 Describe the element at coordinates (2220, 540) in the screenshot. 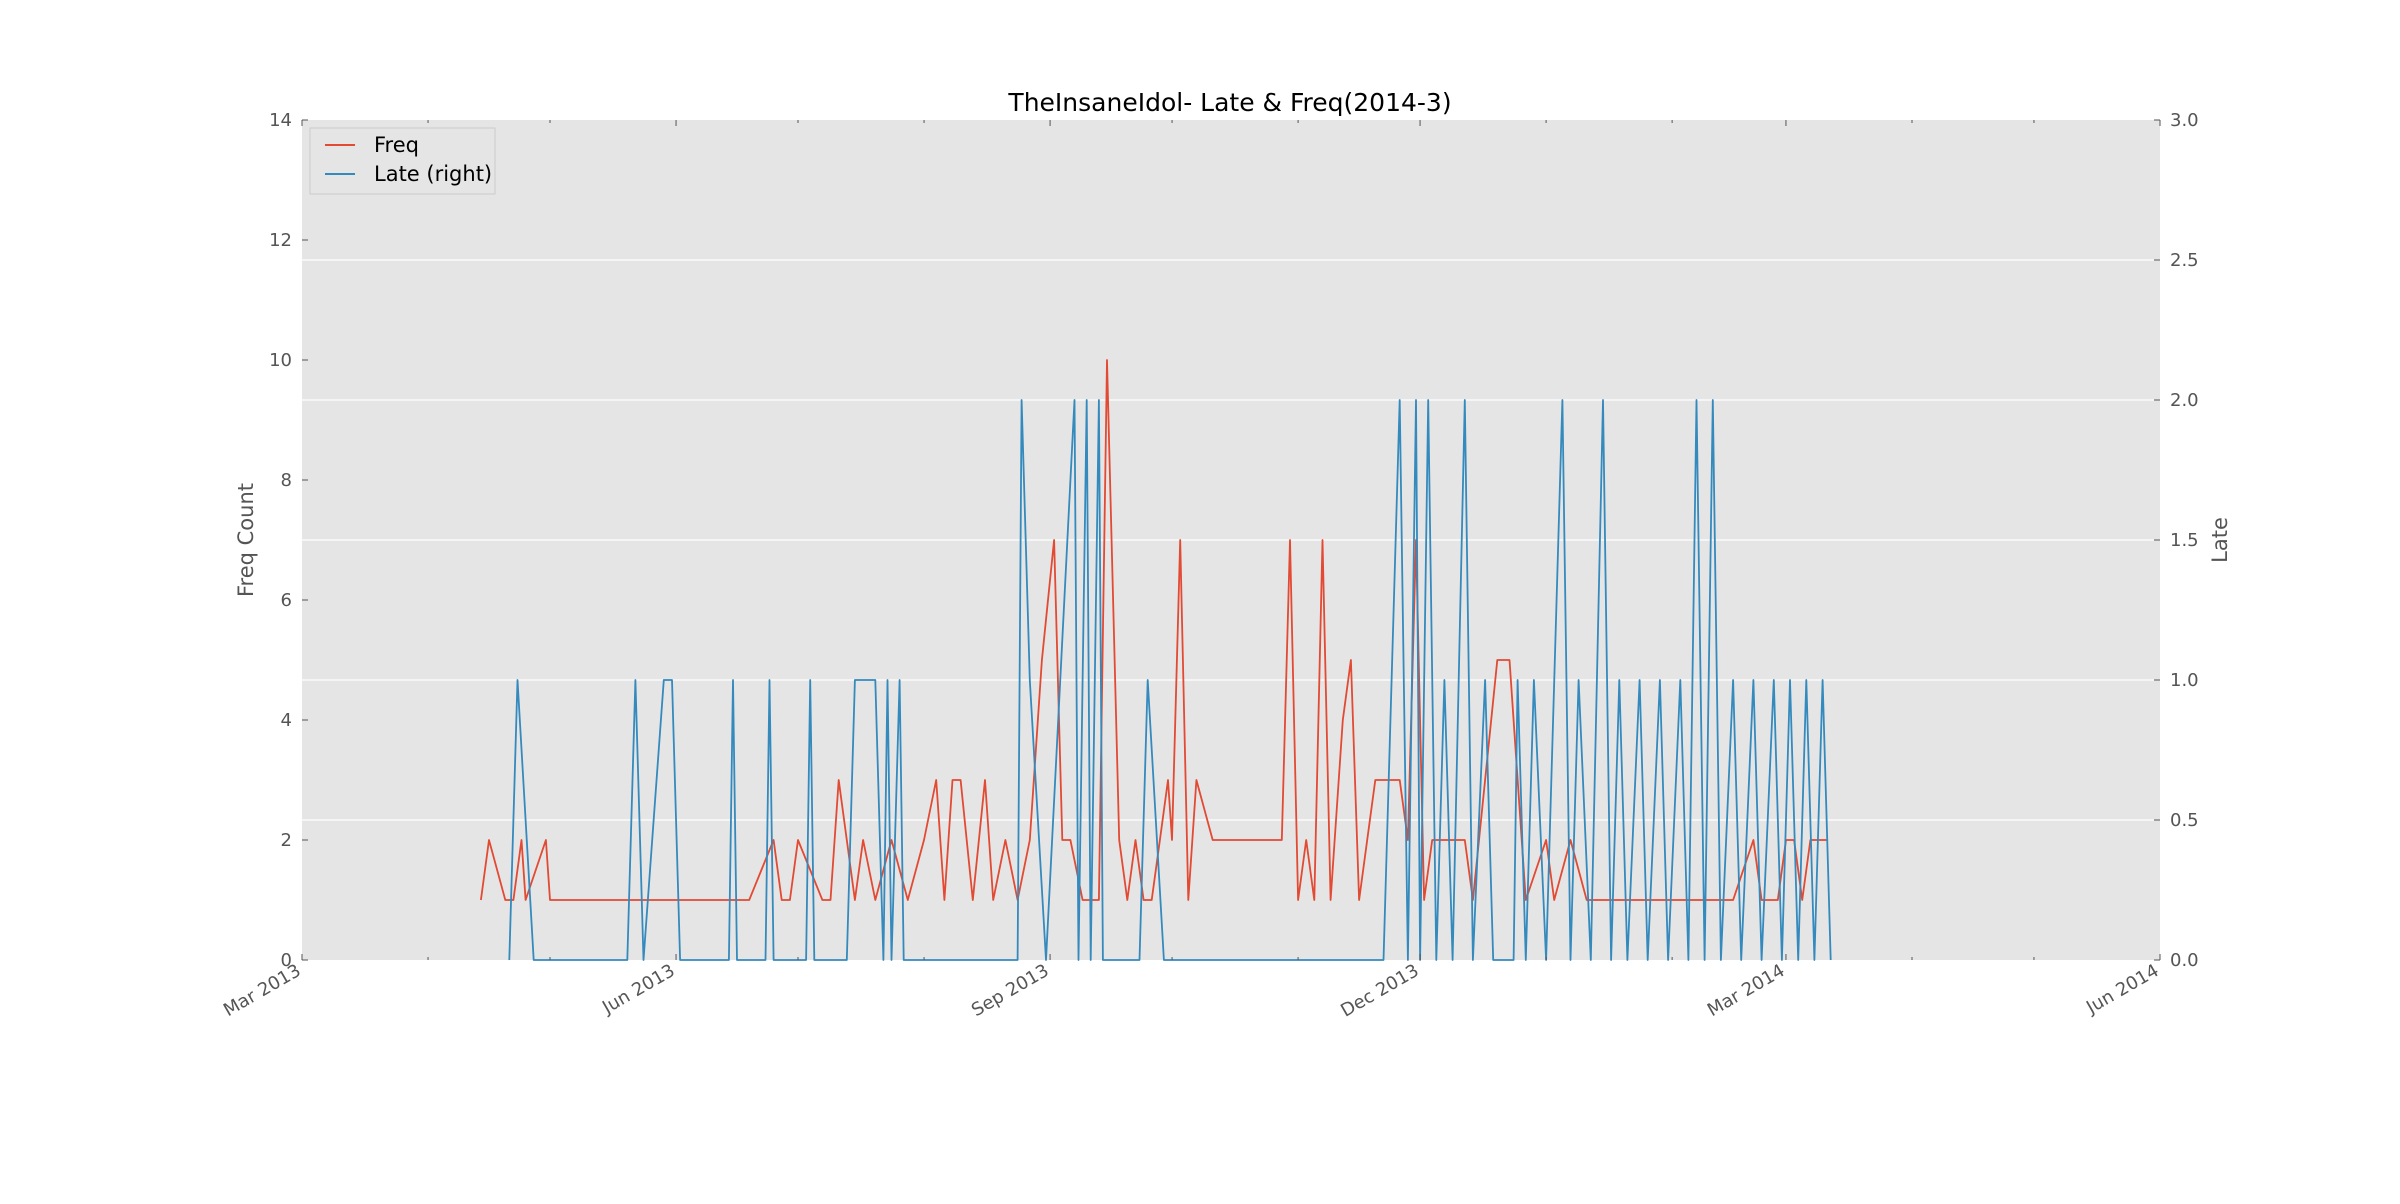

I see `y-axis-label-right: Late` at that location.